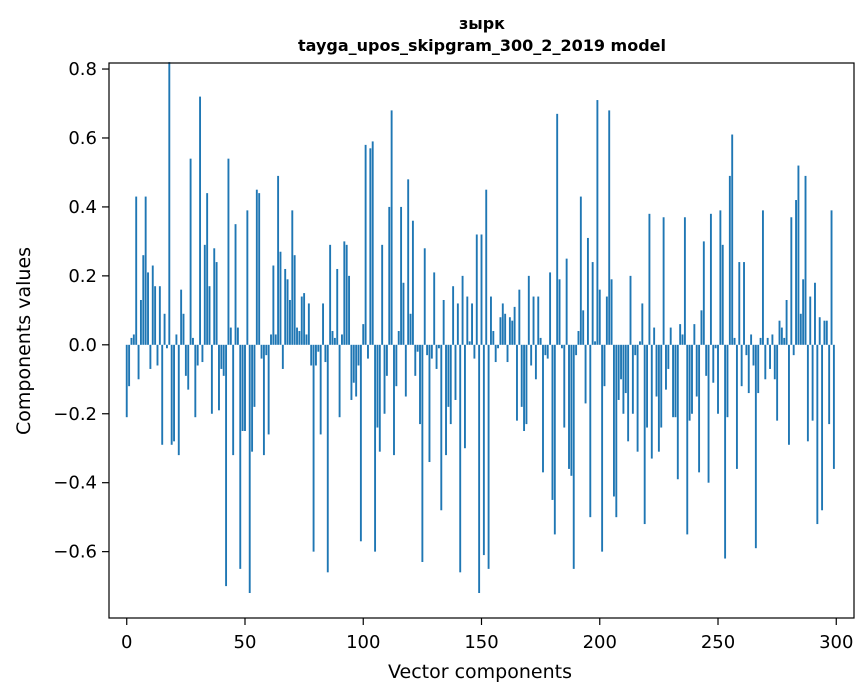  Describe the element at coordinates (482, 45) in the screenshot. I see `chart-subtitle: tayga_upos_skipgram_300_2_2019 model` at that location.